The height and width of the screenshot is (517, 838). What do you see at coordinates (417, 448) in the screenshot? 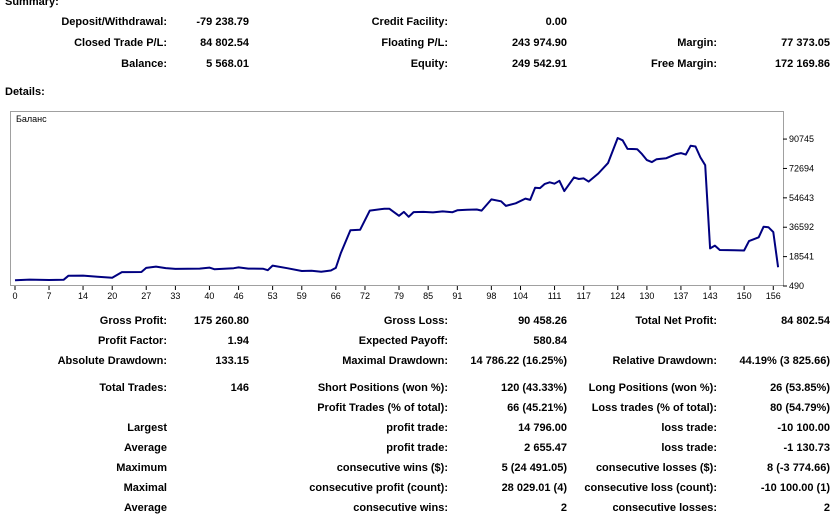
I see `average-profit-label: profit trade:` at bounding box center [417, 448].